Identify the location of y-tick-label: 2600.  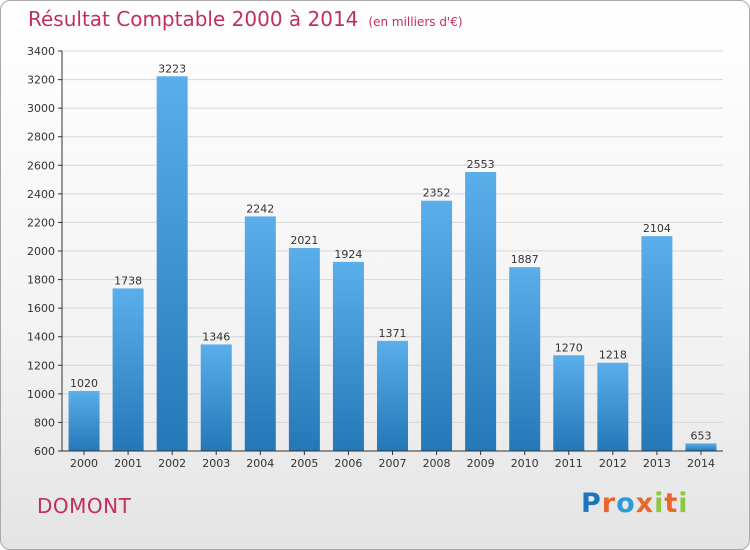
(41, 165).